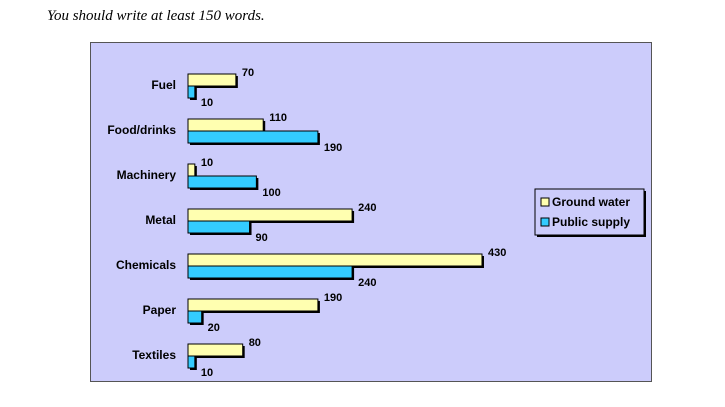  What do you see at coordinates (367, 208) in the screenshot?
I see `value-label-metal-ground-water: 240` at bounding box center [367, 208].